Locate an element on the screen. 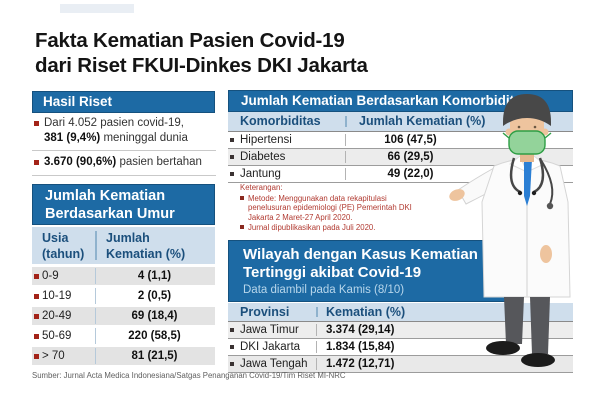 This screenshot has width=600, height=400. cell-provinsi: DKI Jakarta is located at coordinates (270, 347).